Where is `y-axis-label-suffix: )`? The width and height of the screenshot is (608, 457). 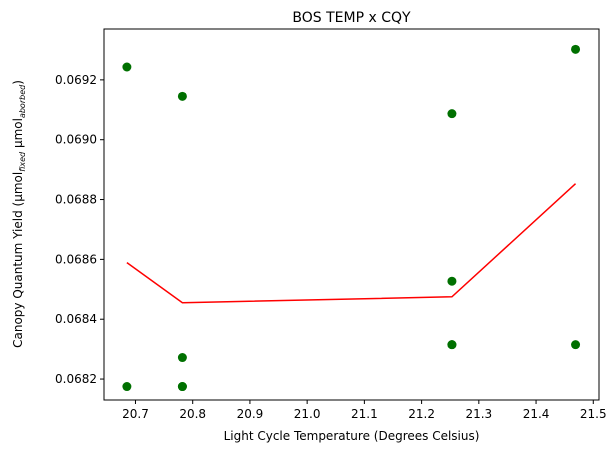
y-axis-label-suffix: ) is located at coordinates (18, 82).